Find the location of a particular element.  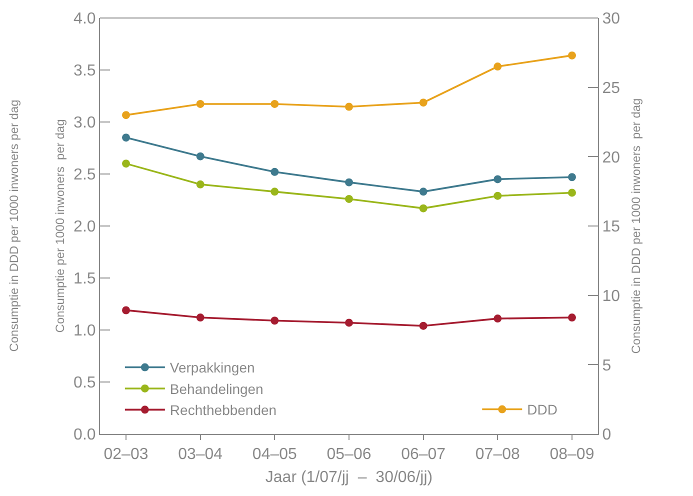

x-tick-label: 07–08 is located at coordinates (497, 455).